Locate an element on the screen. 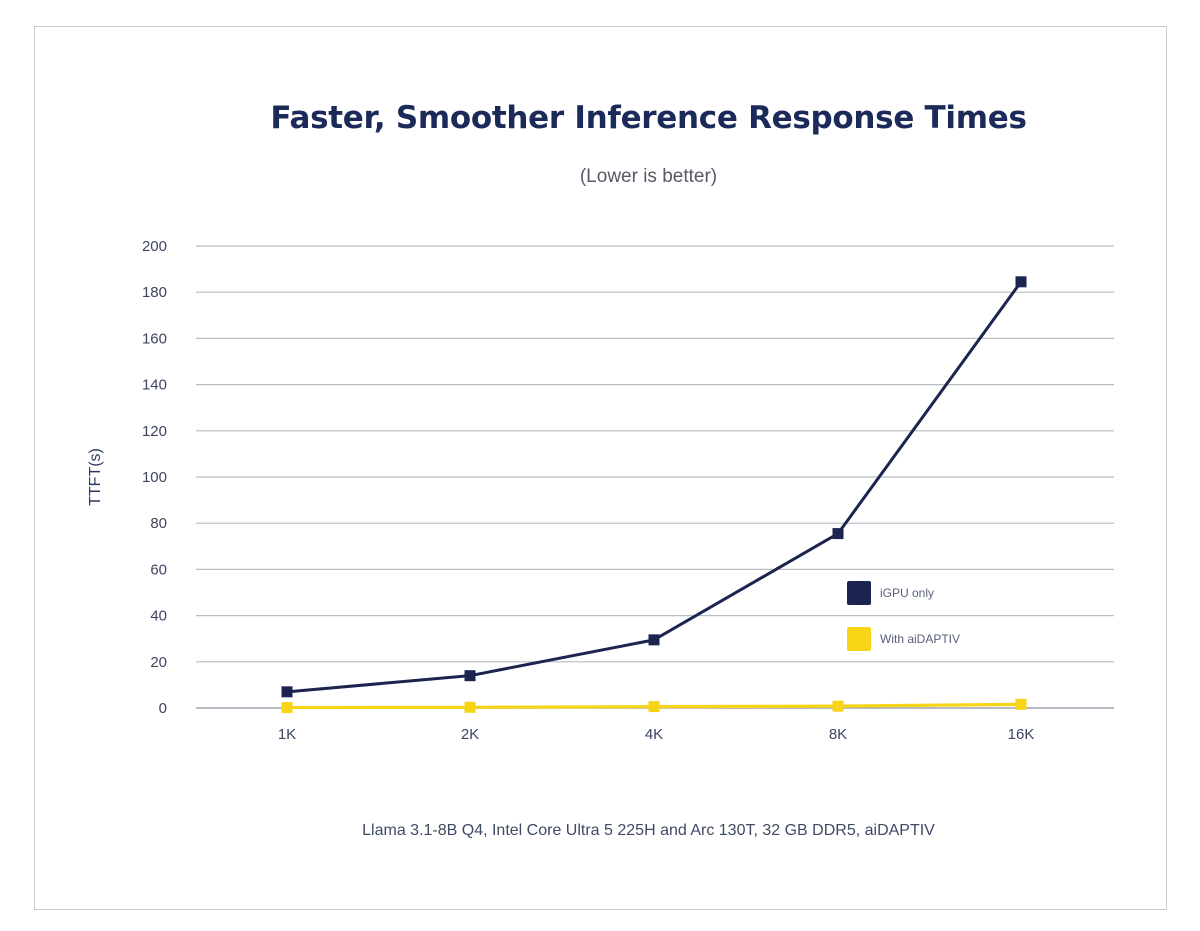 Image resolution: width=1200 pixels, height=931 pixels. y-tick-120: 120 is located at coordinates (154, 431).